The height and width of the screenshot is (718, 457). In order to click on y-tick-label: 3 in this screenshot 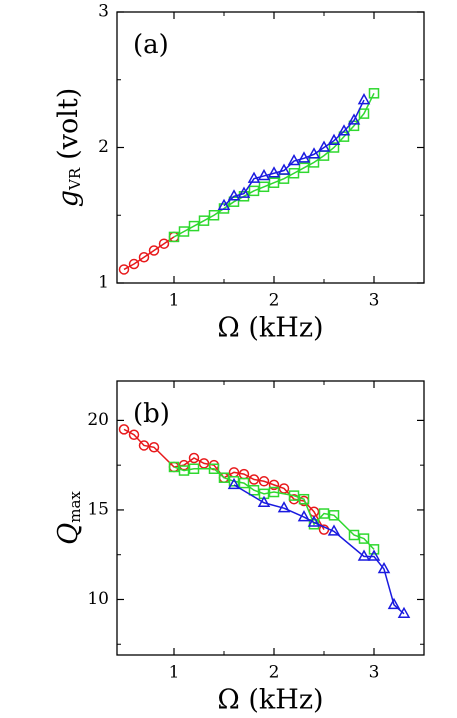, I will do `click(103, 12)`.